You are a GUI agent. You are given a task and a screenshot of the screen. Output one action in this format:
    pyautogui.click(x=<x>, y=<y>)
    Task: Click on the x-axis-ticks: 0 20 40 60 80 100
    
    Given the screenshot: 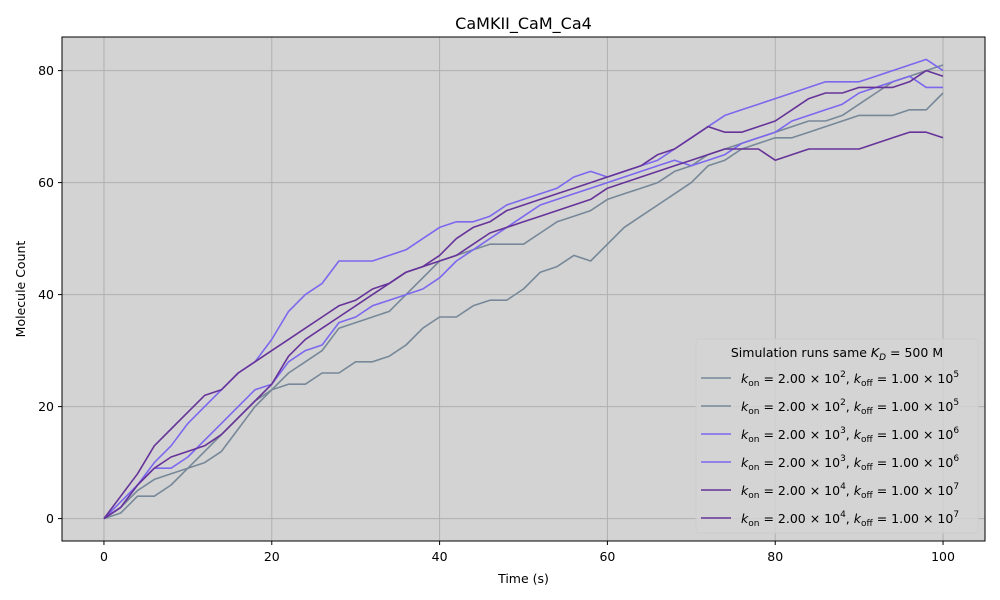 What is the action you would take?
    pyautogui.click(x=527, y=552)
    